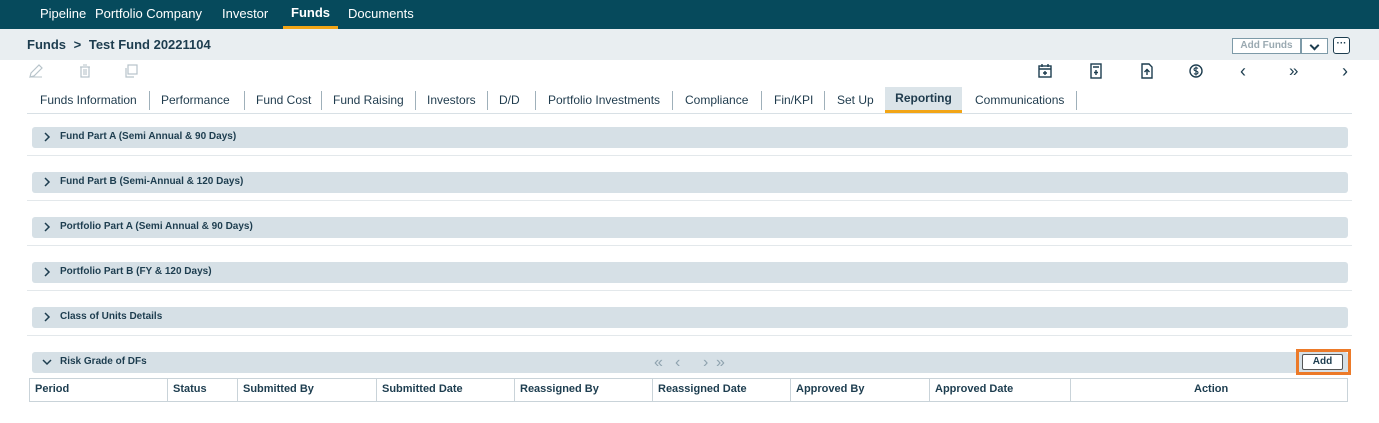  I want to click on risk-grade-table-header, so click(688, 390).